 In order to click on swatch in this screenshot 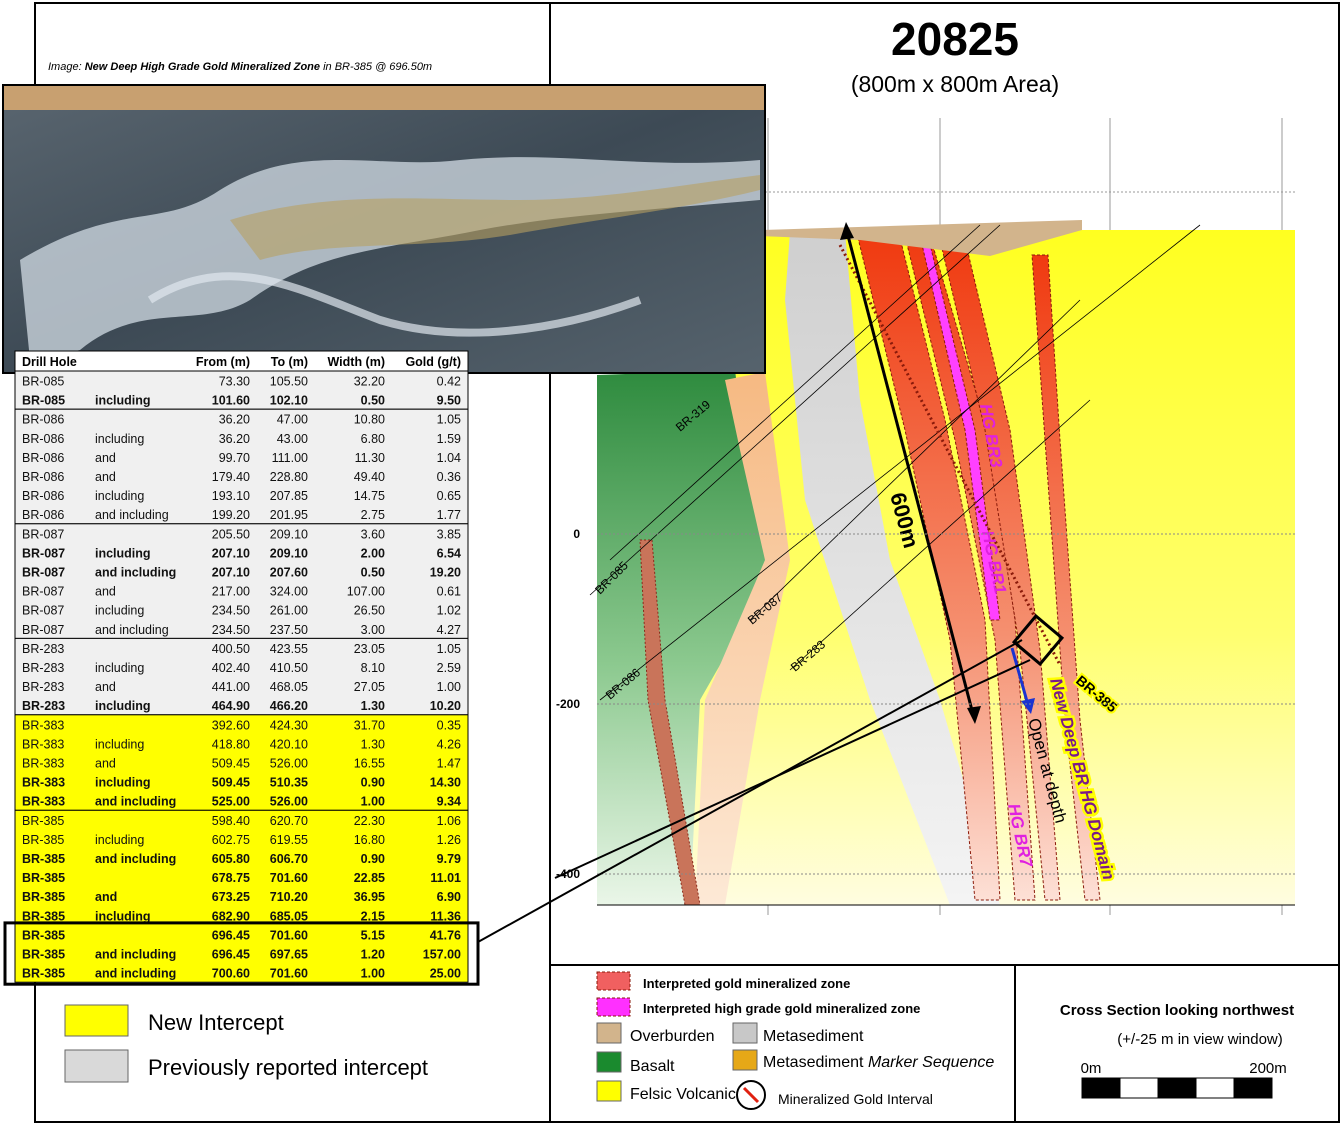, I will do `click(613, 981)`.